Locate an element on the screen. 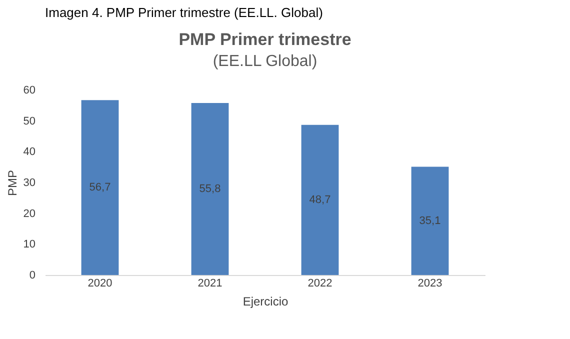 The image size is (570, 339). x-tick-label: 2022 is located at coordinates (320, 284).